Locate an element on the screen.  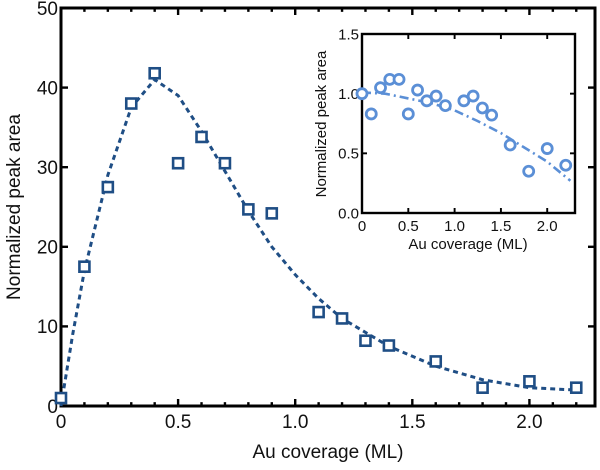
y-tick-label: 0.5 is located at coordinates (348, 154).